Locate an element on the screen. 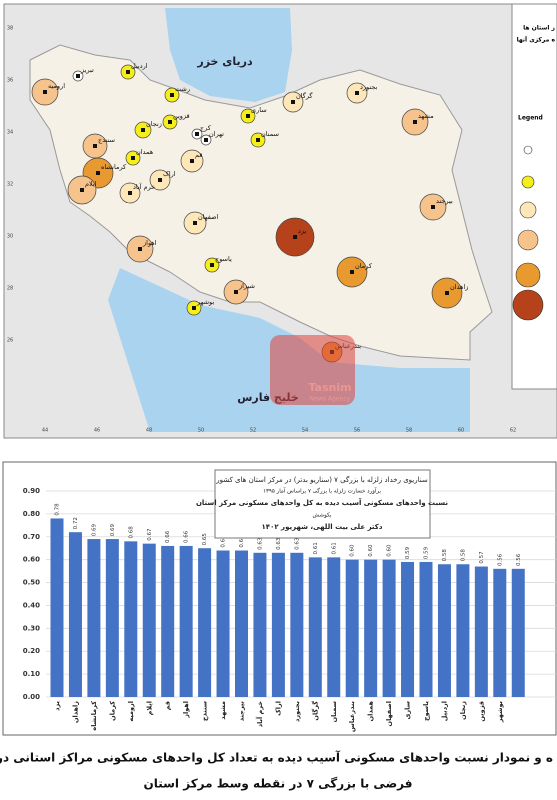 The image size is (557, 800). lat-tick: 28 is located at coordinates (10, 289).